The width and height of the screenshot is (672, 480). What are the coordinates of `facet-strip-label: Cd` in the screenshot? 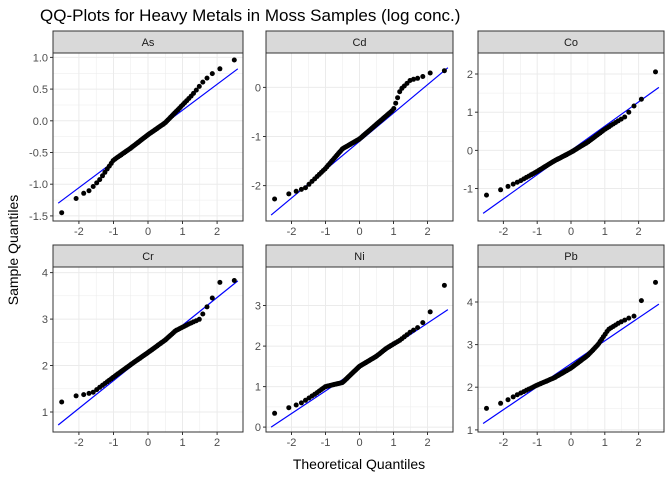 It's located at (359, 43).